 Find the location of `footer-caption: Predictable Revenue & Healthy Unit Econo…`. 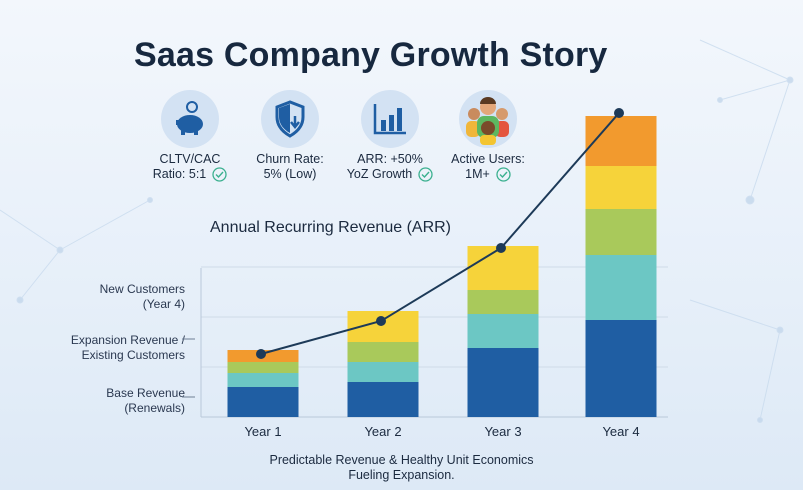

footer-caption: Predictable Revenue & Healthy Unit Econo… is located at coordinates (401, 467).